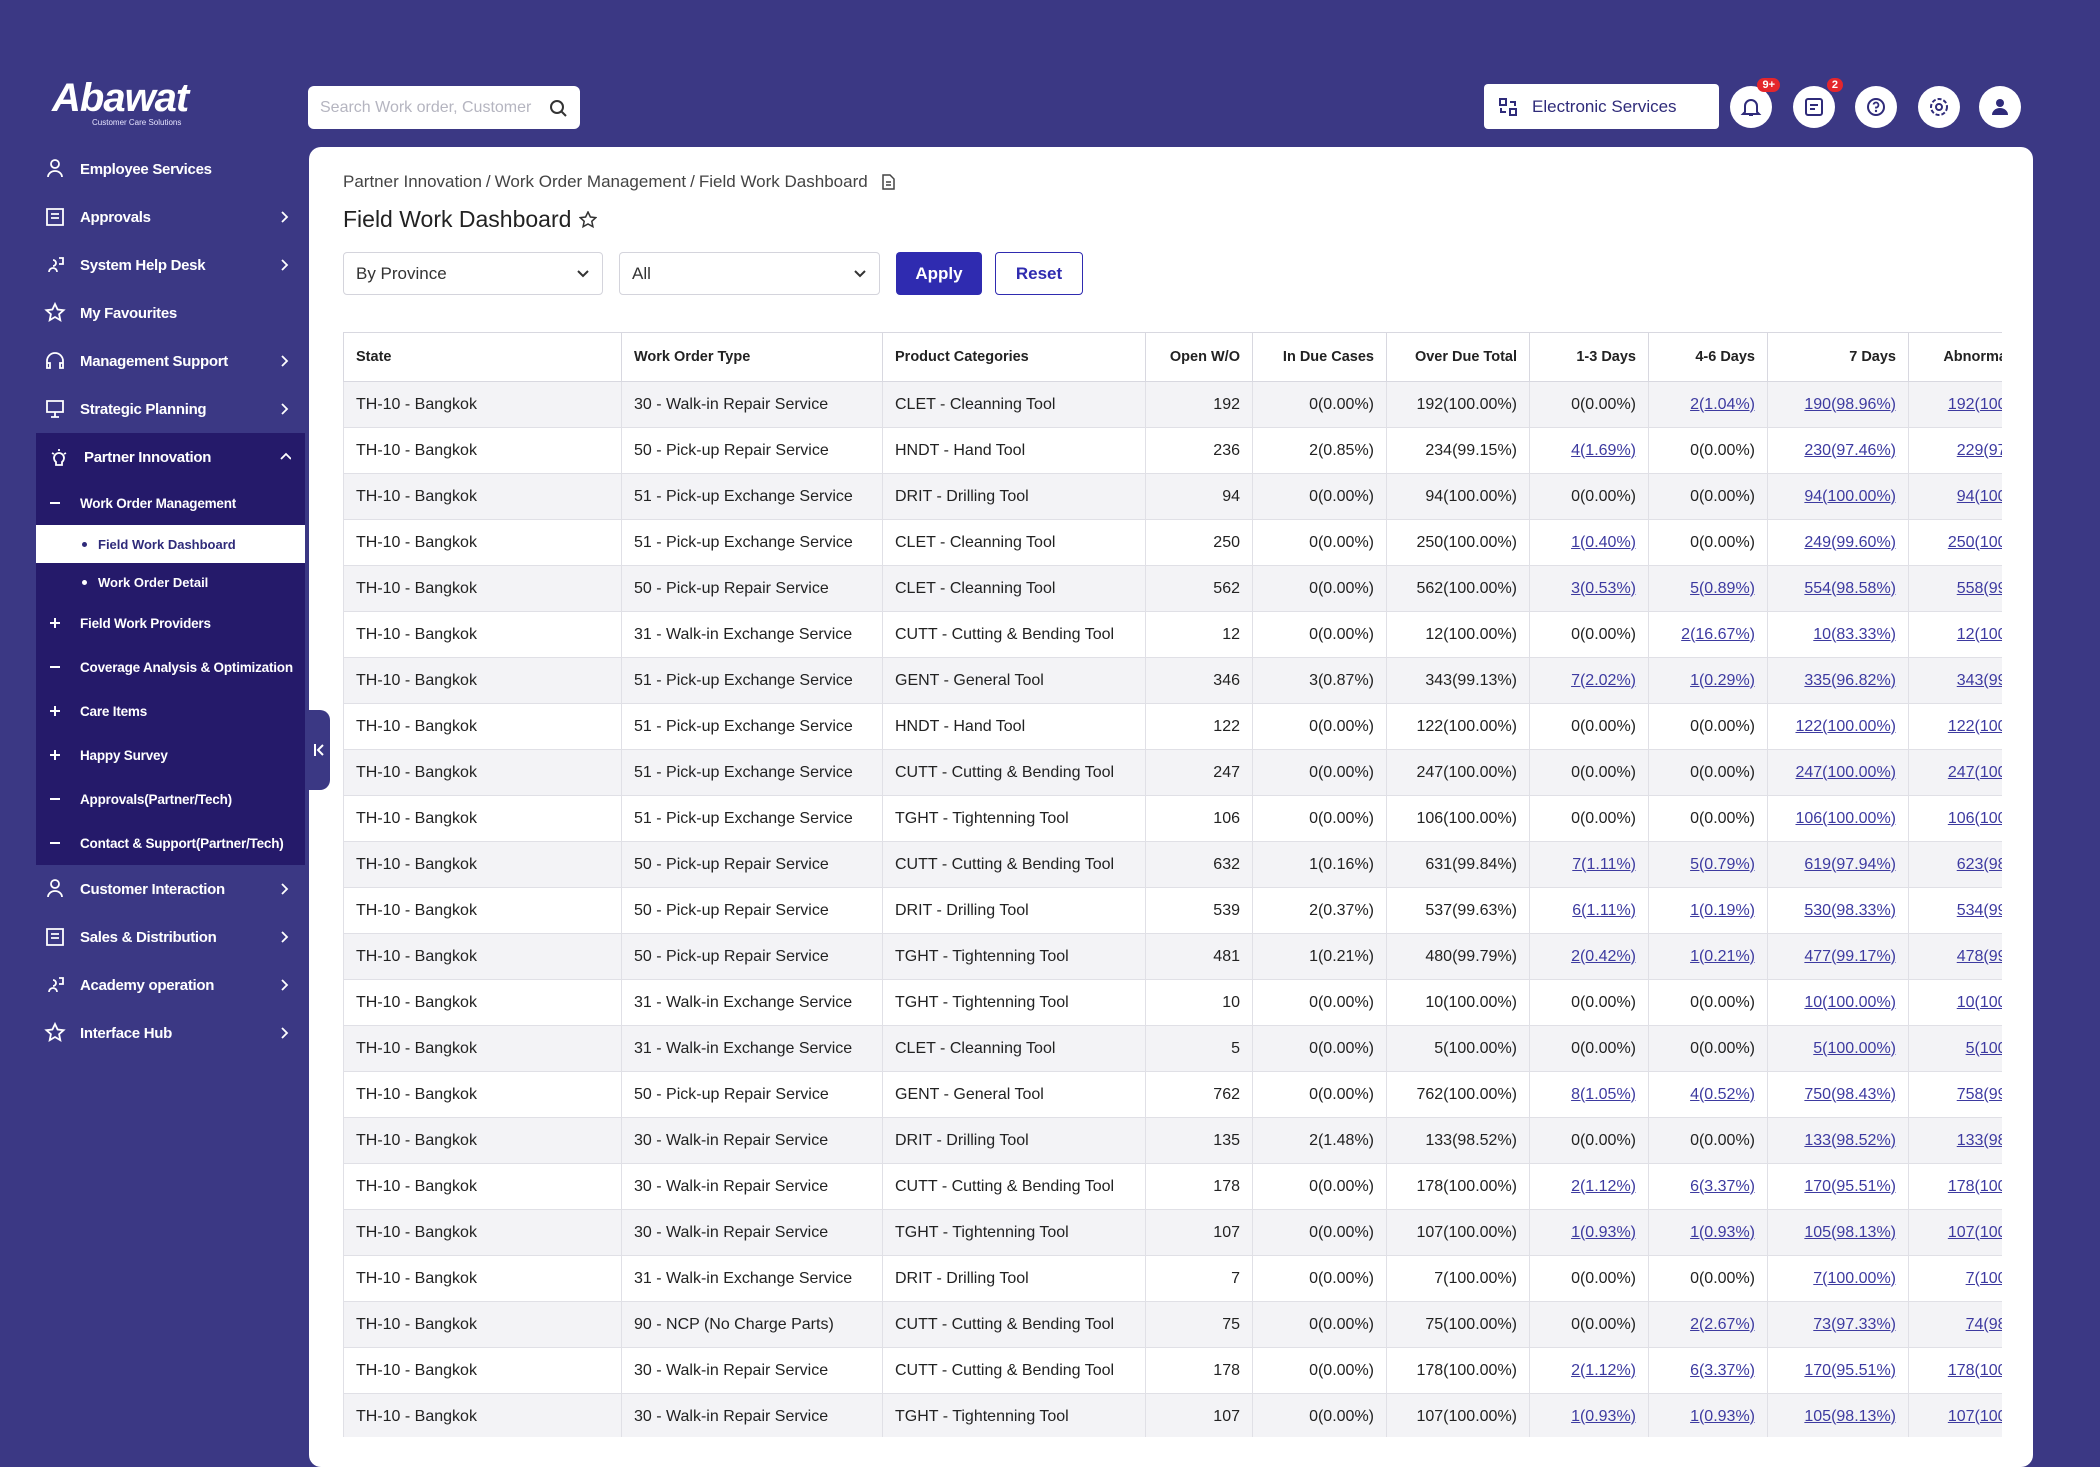 Image resolution: width=2100 pixels, height=1467 pixels. Describe the element at coordinates (1979, 496) in the screenshot. I see `drilldown-link: 94(100.` at that location.